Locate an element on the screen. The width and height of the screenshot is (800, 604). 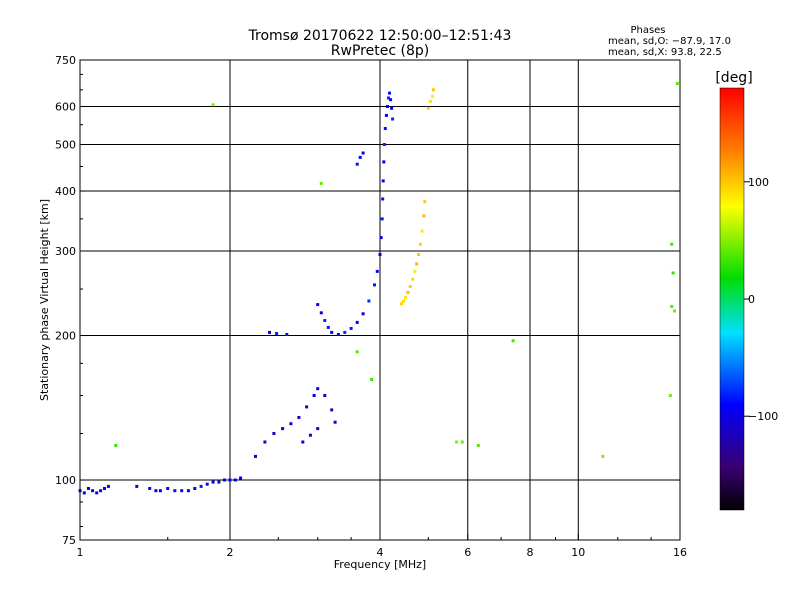
colorbar-ticks: 100 0 −100 is located at coordinates (761, 299).